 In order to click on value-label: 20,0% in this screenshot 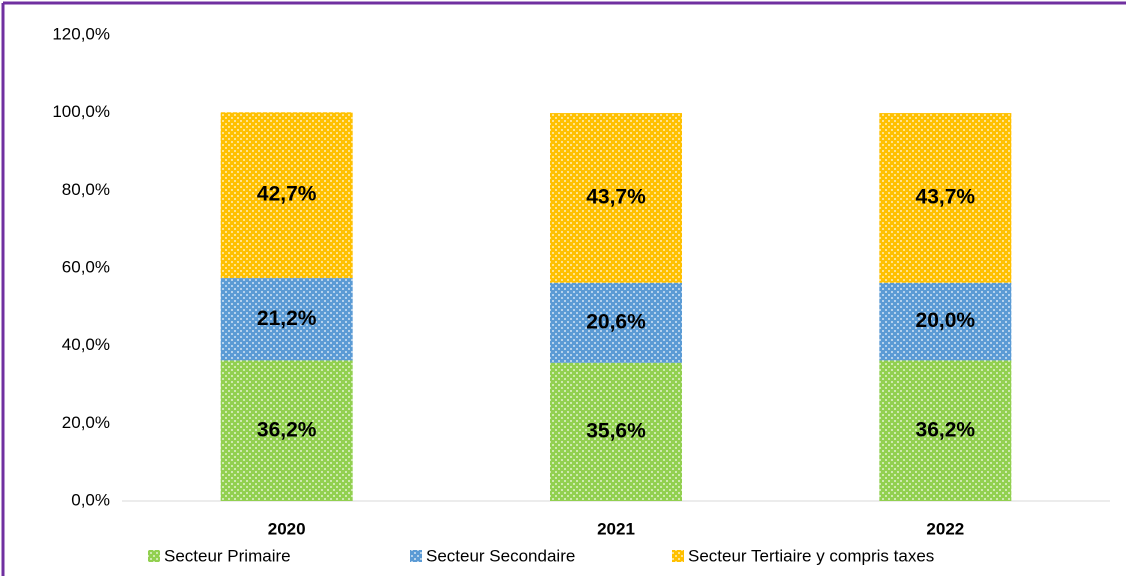, I will do `click(946, 320)`.